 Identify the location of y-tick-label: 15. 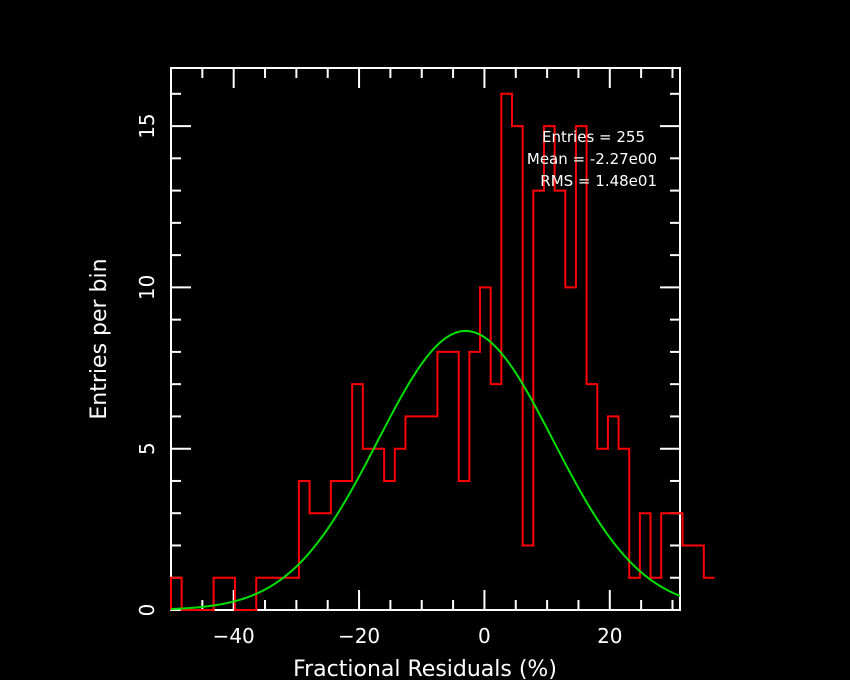
(147, 125).